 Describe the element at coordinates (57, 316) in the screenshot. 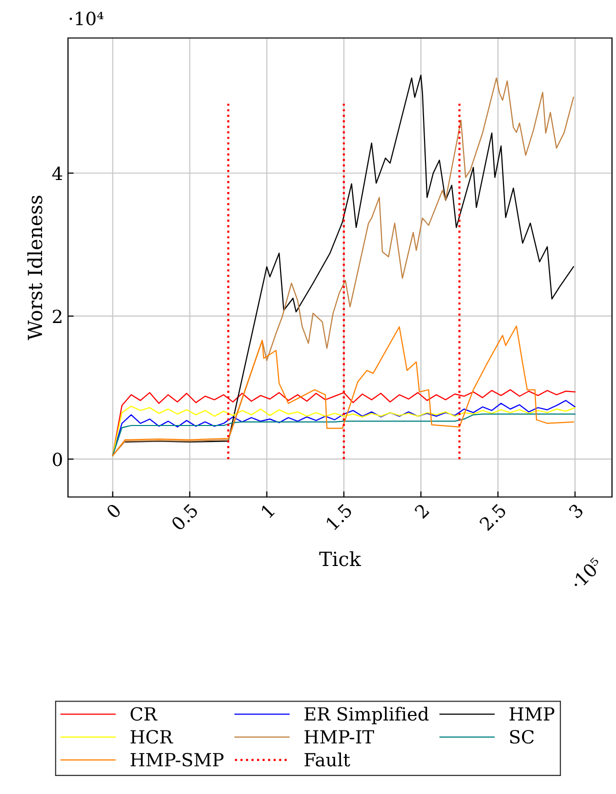

I see `y-tick-label: 2` at that location.